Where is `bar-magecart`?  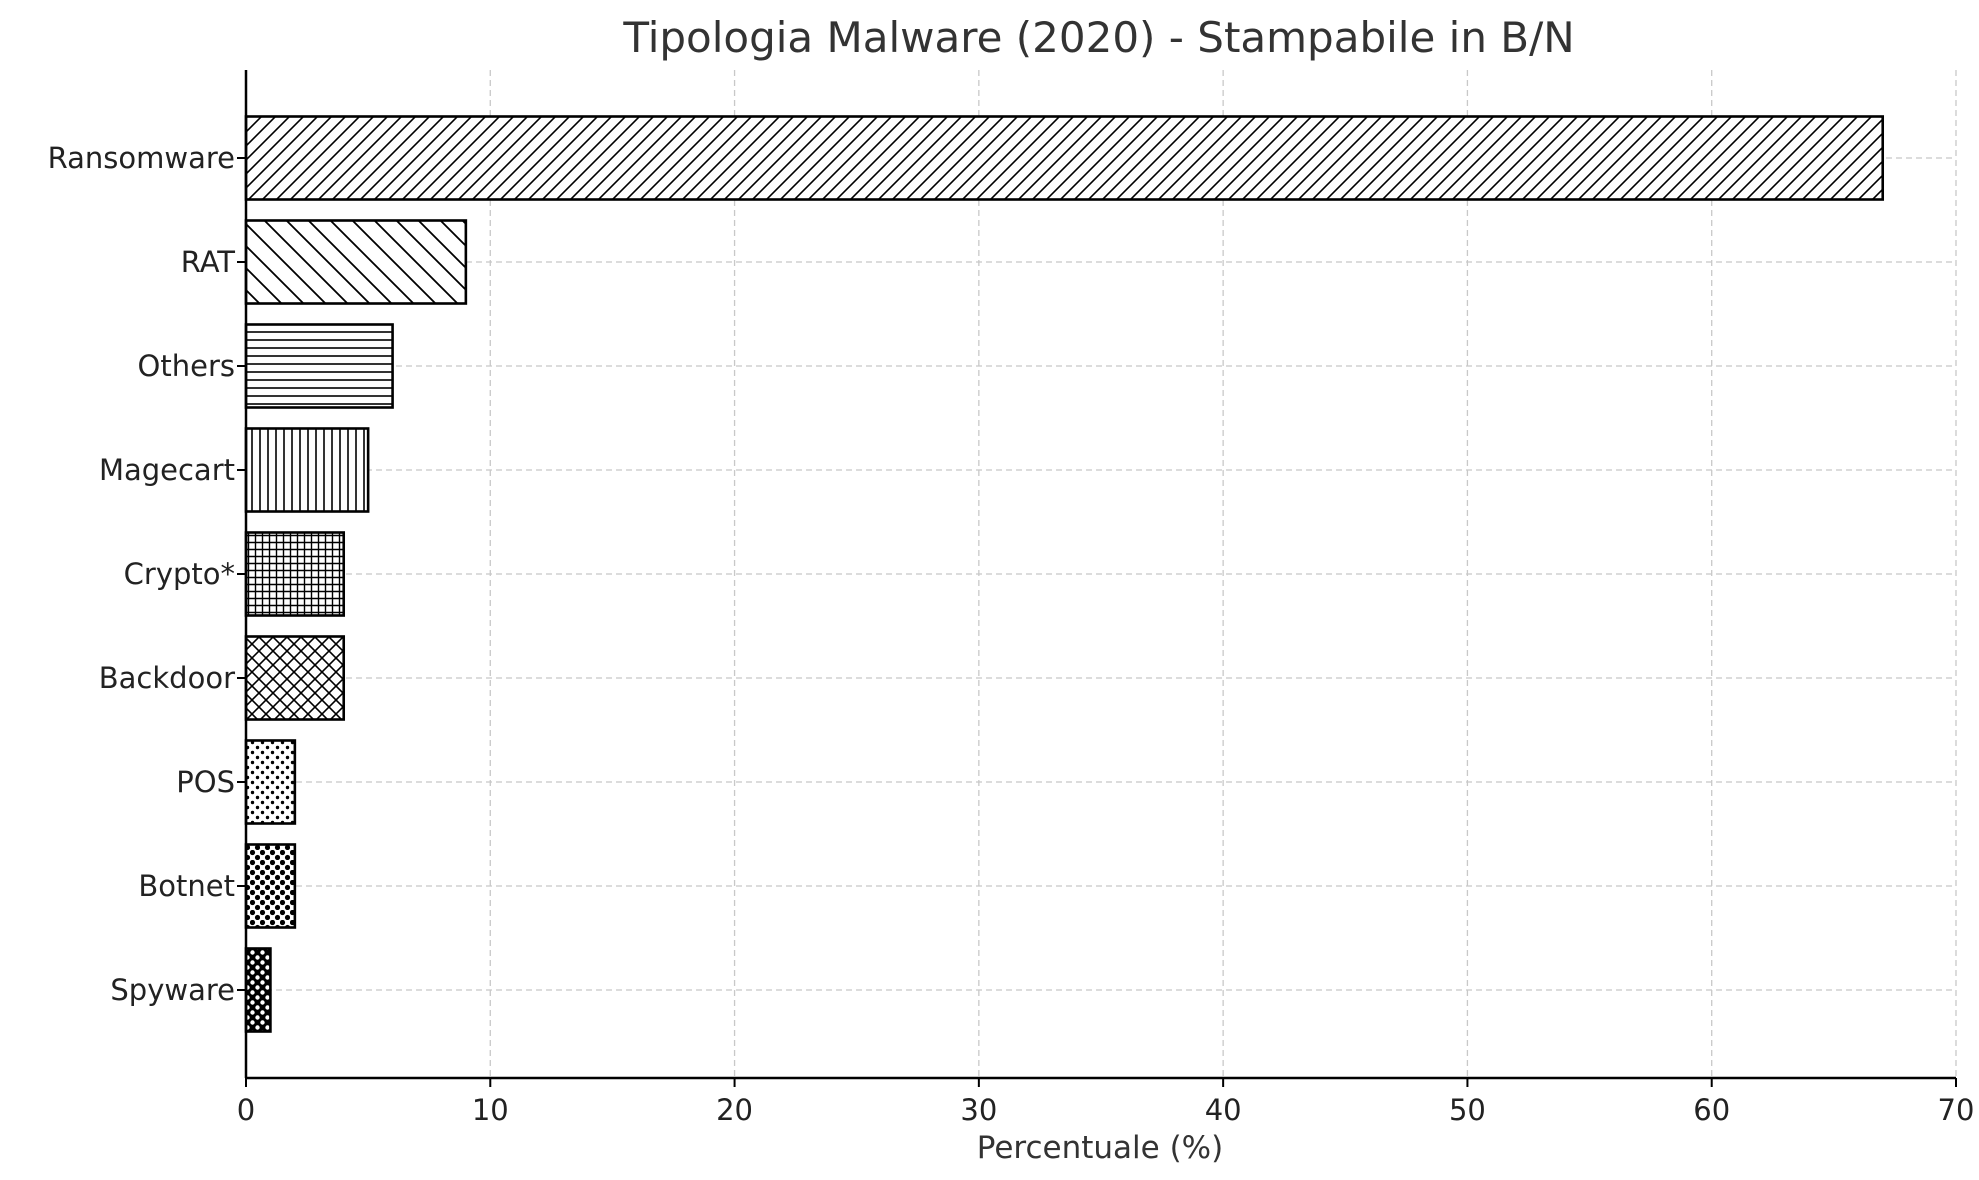 bar-magecart is located at coordinates (307, 470).